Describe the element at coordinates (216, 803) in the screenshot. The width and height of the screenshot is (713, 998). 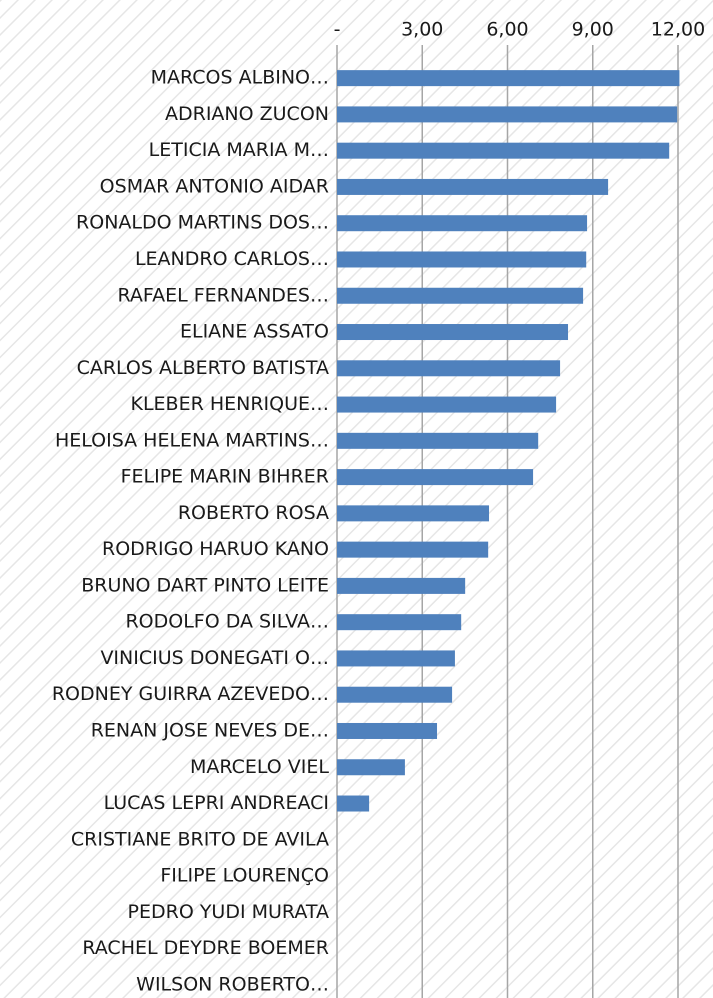
I see `y-tick-label: LUCAS LEPRI ANDREACI` at that location.